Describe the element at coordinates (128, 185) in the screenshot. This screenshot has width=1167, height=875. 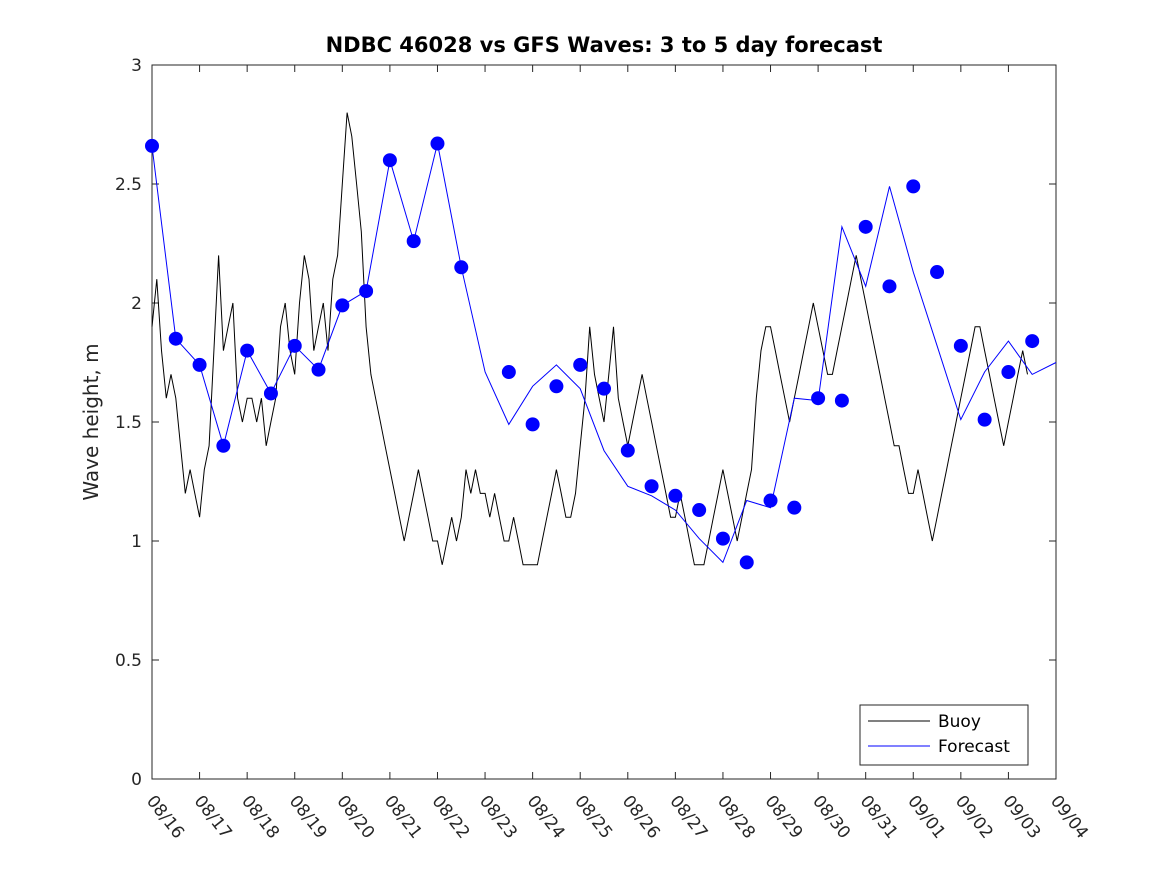
I see `y-tick-label: 2.5` at that location.